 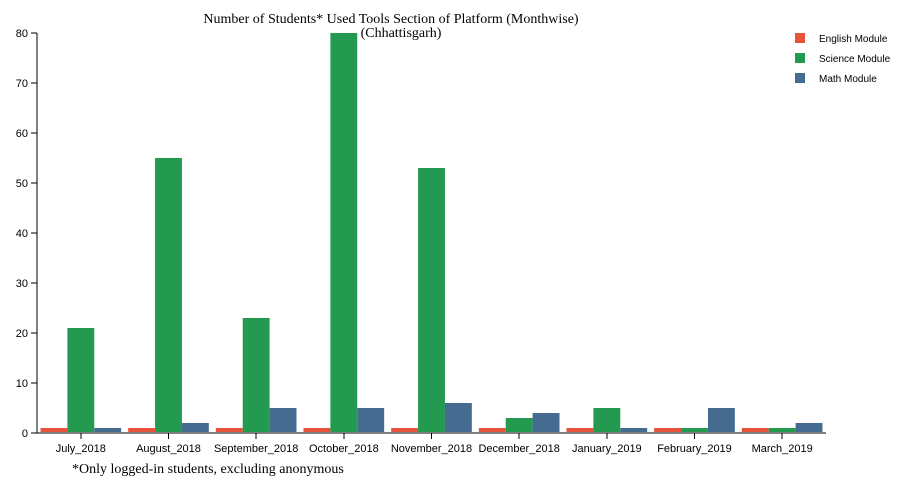 What do you see at coordinates (668, 430) in the screenshot?
I see `bar-english-module-february_2019` at bounding box center [668, 430].